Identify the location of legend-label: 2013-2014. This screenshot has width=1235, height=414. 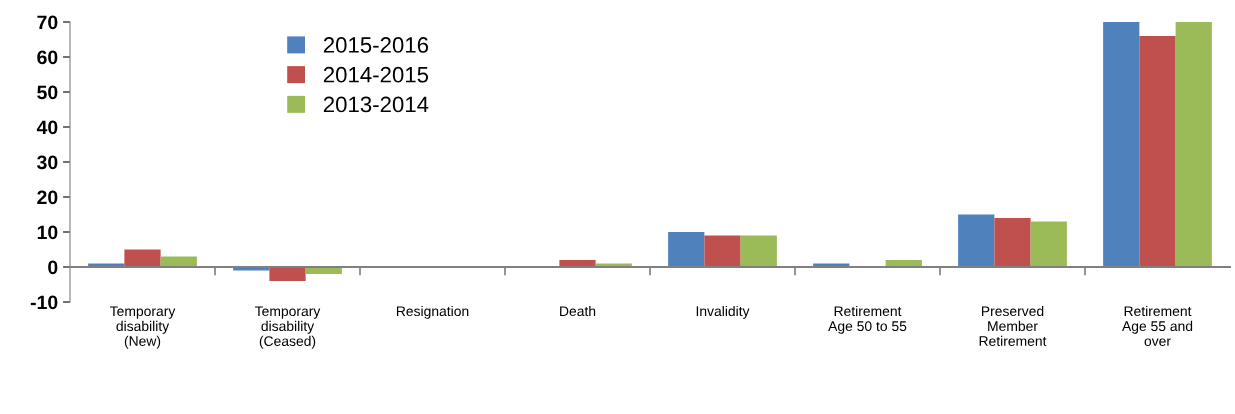
(376, 104).